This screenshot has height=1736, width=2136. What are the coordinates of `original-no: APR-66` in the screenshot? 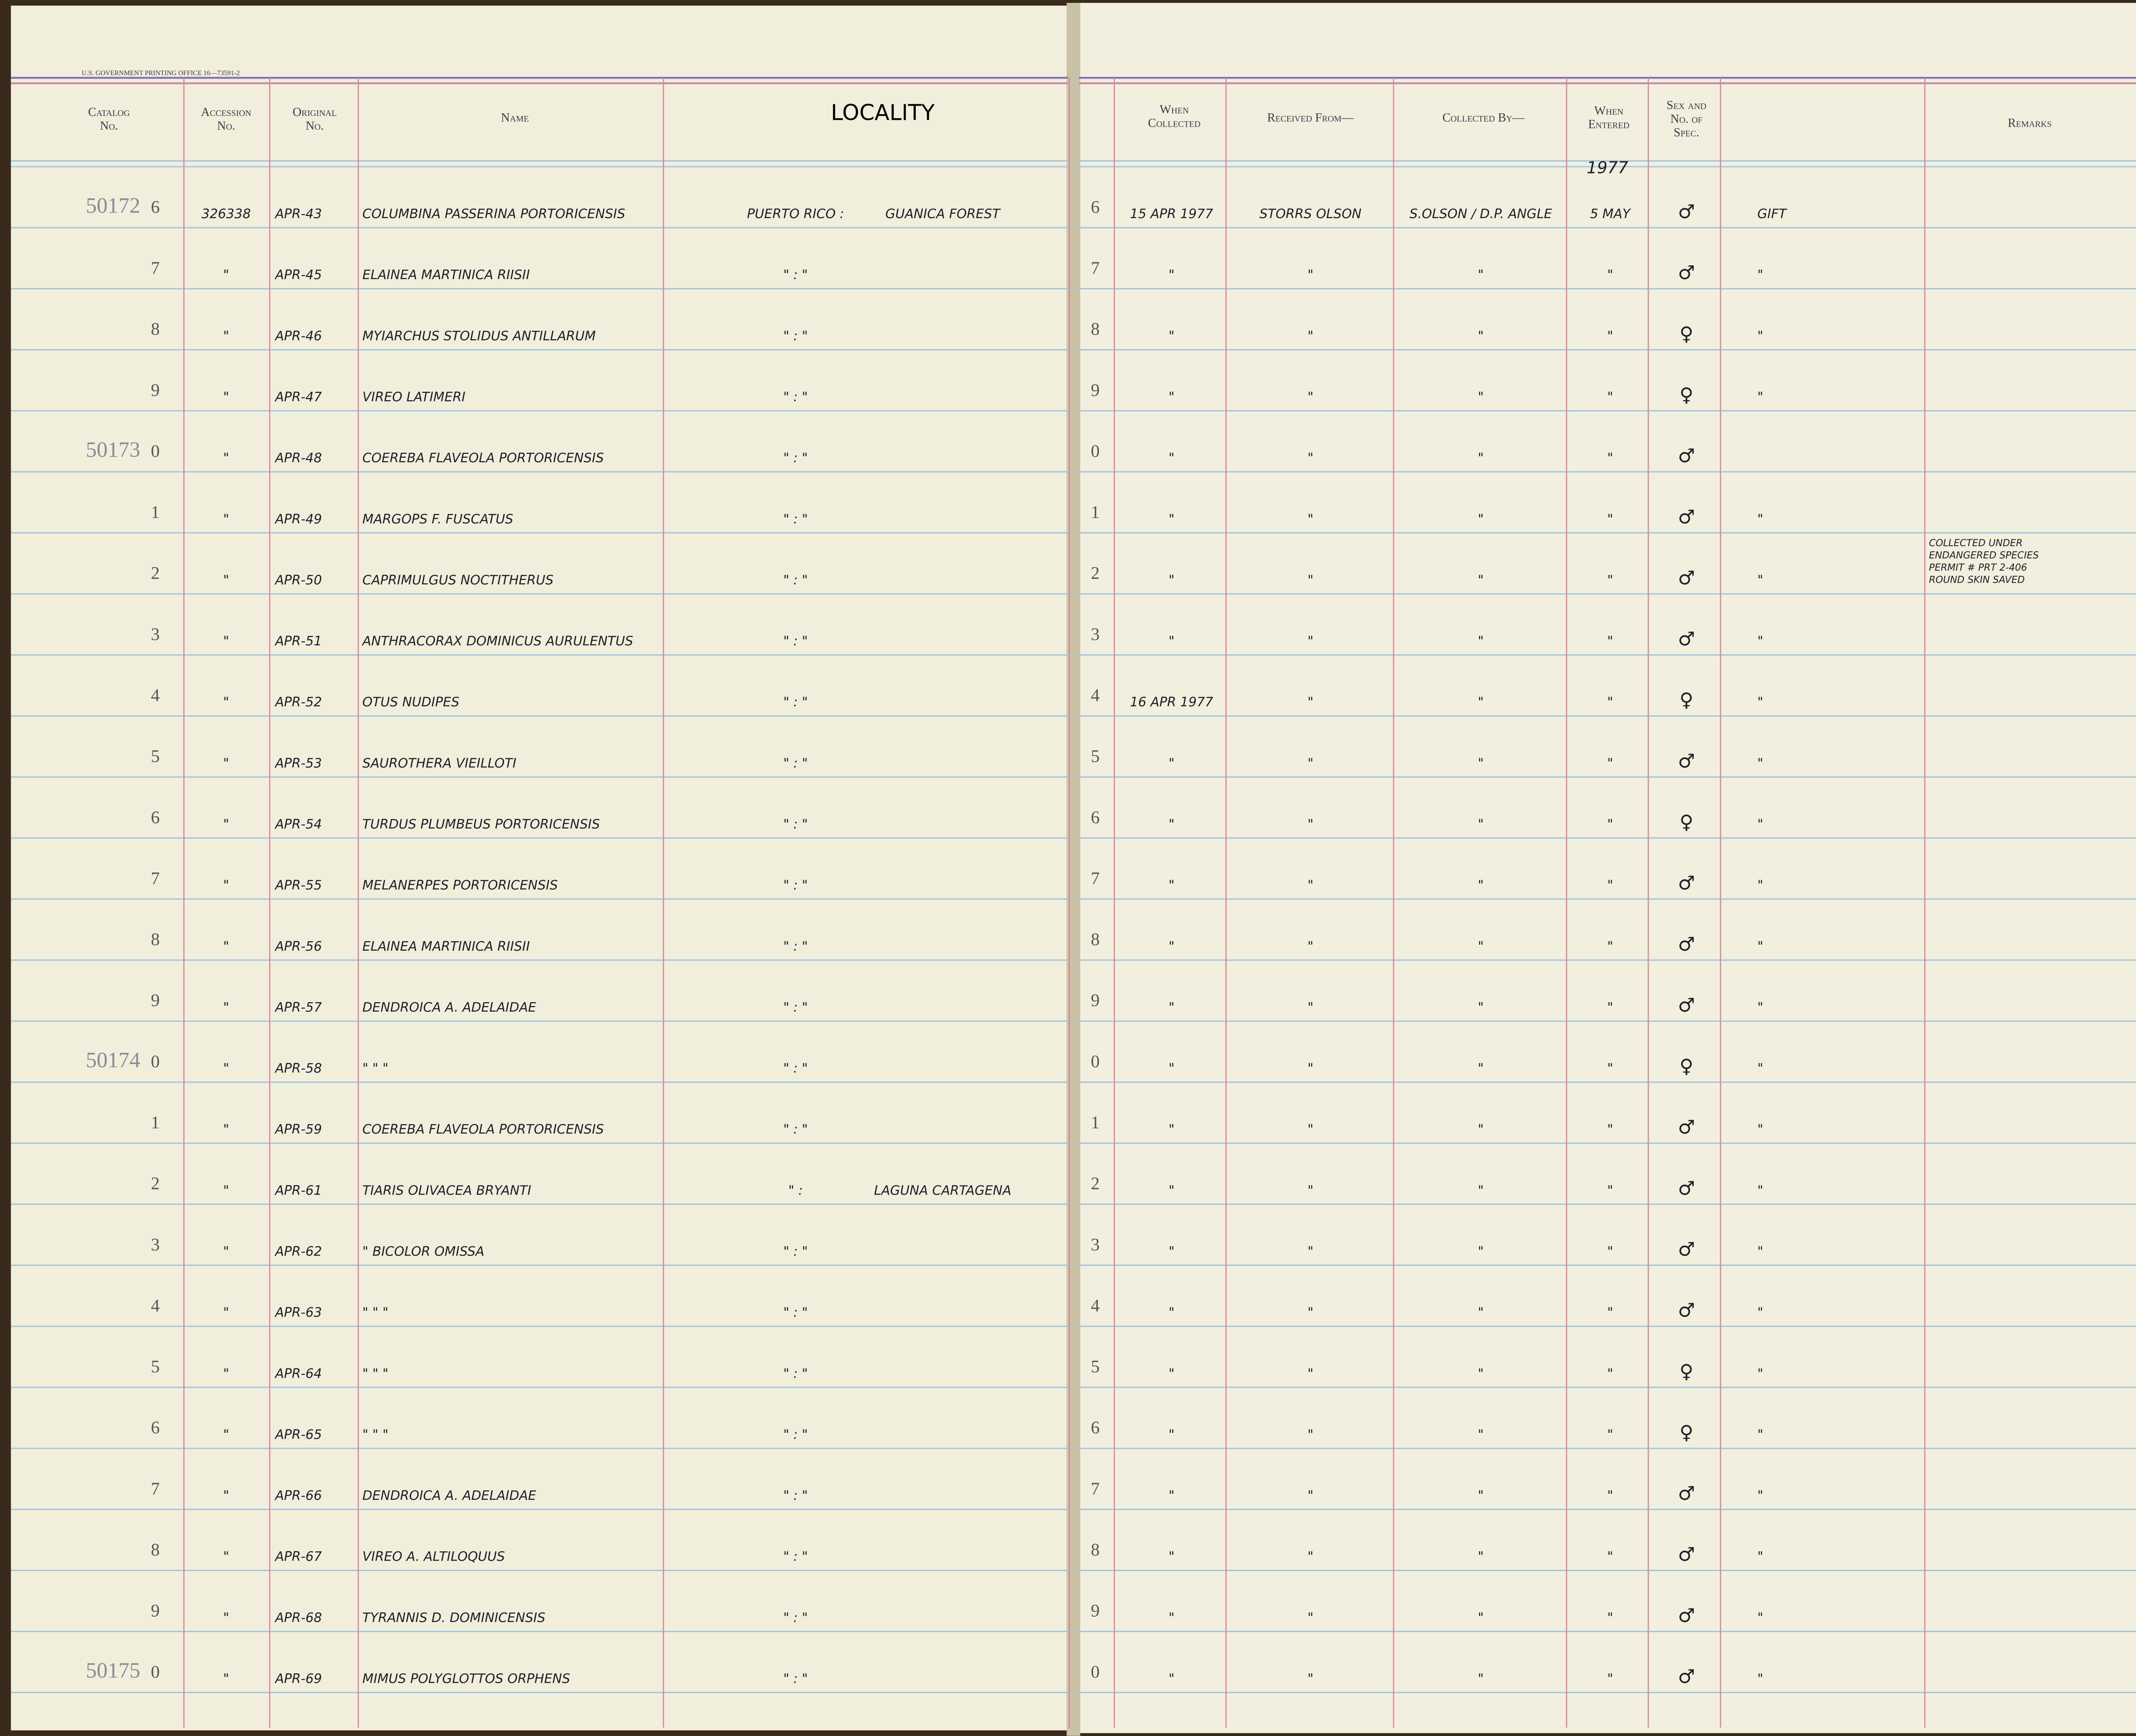 It's located at (298, 1495).